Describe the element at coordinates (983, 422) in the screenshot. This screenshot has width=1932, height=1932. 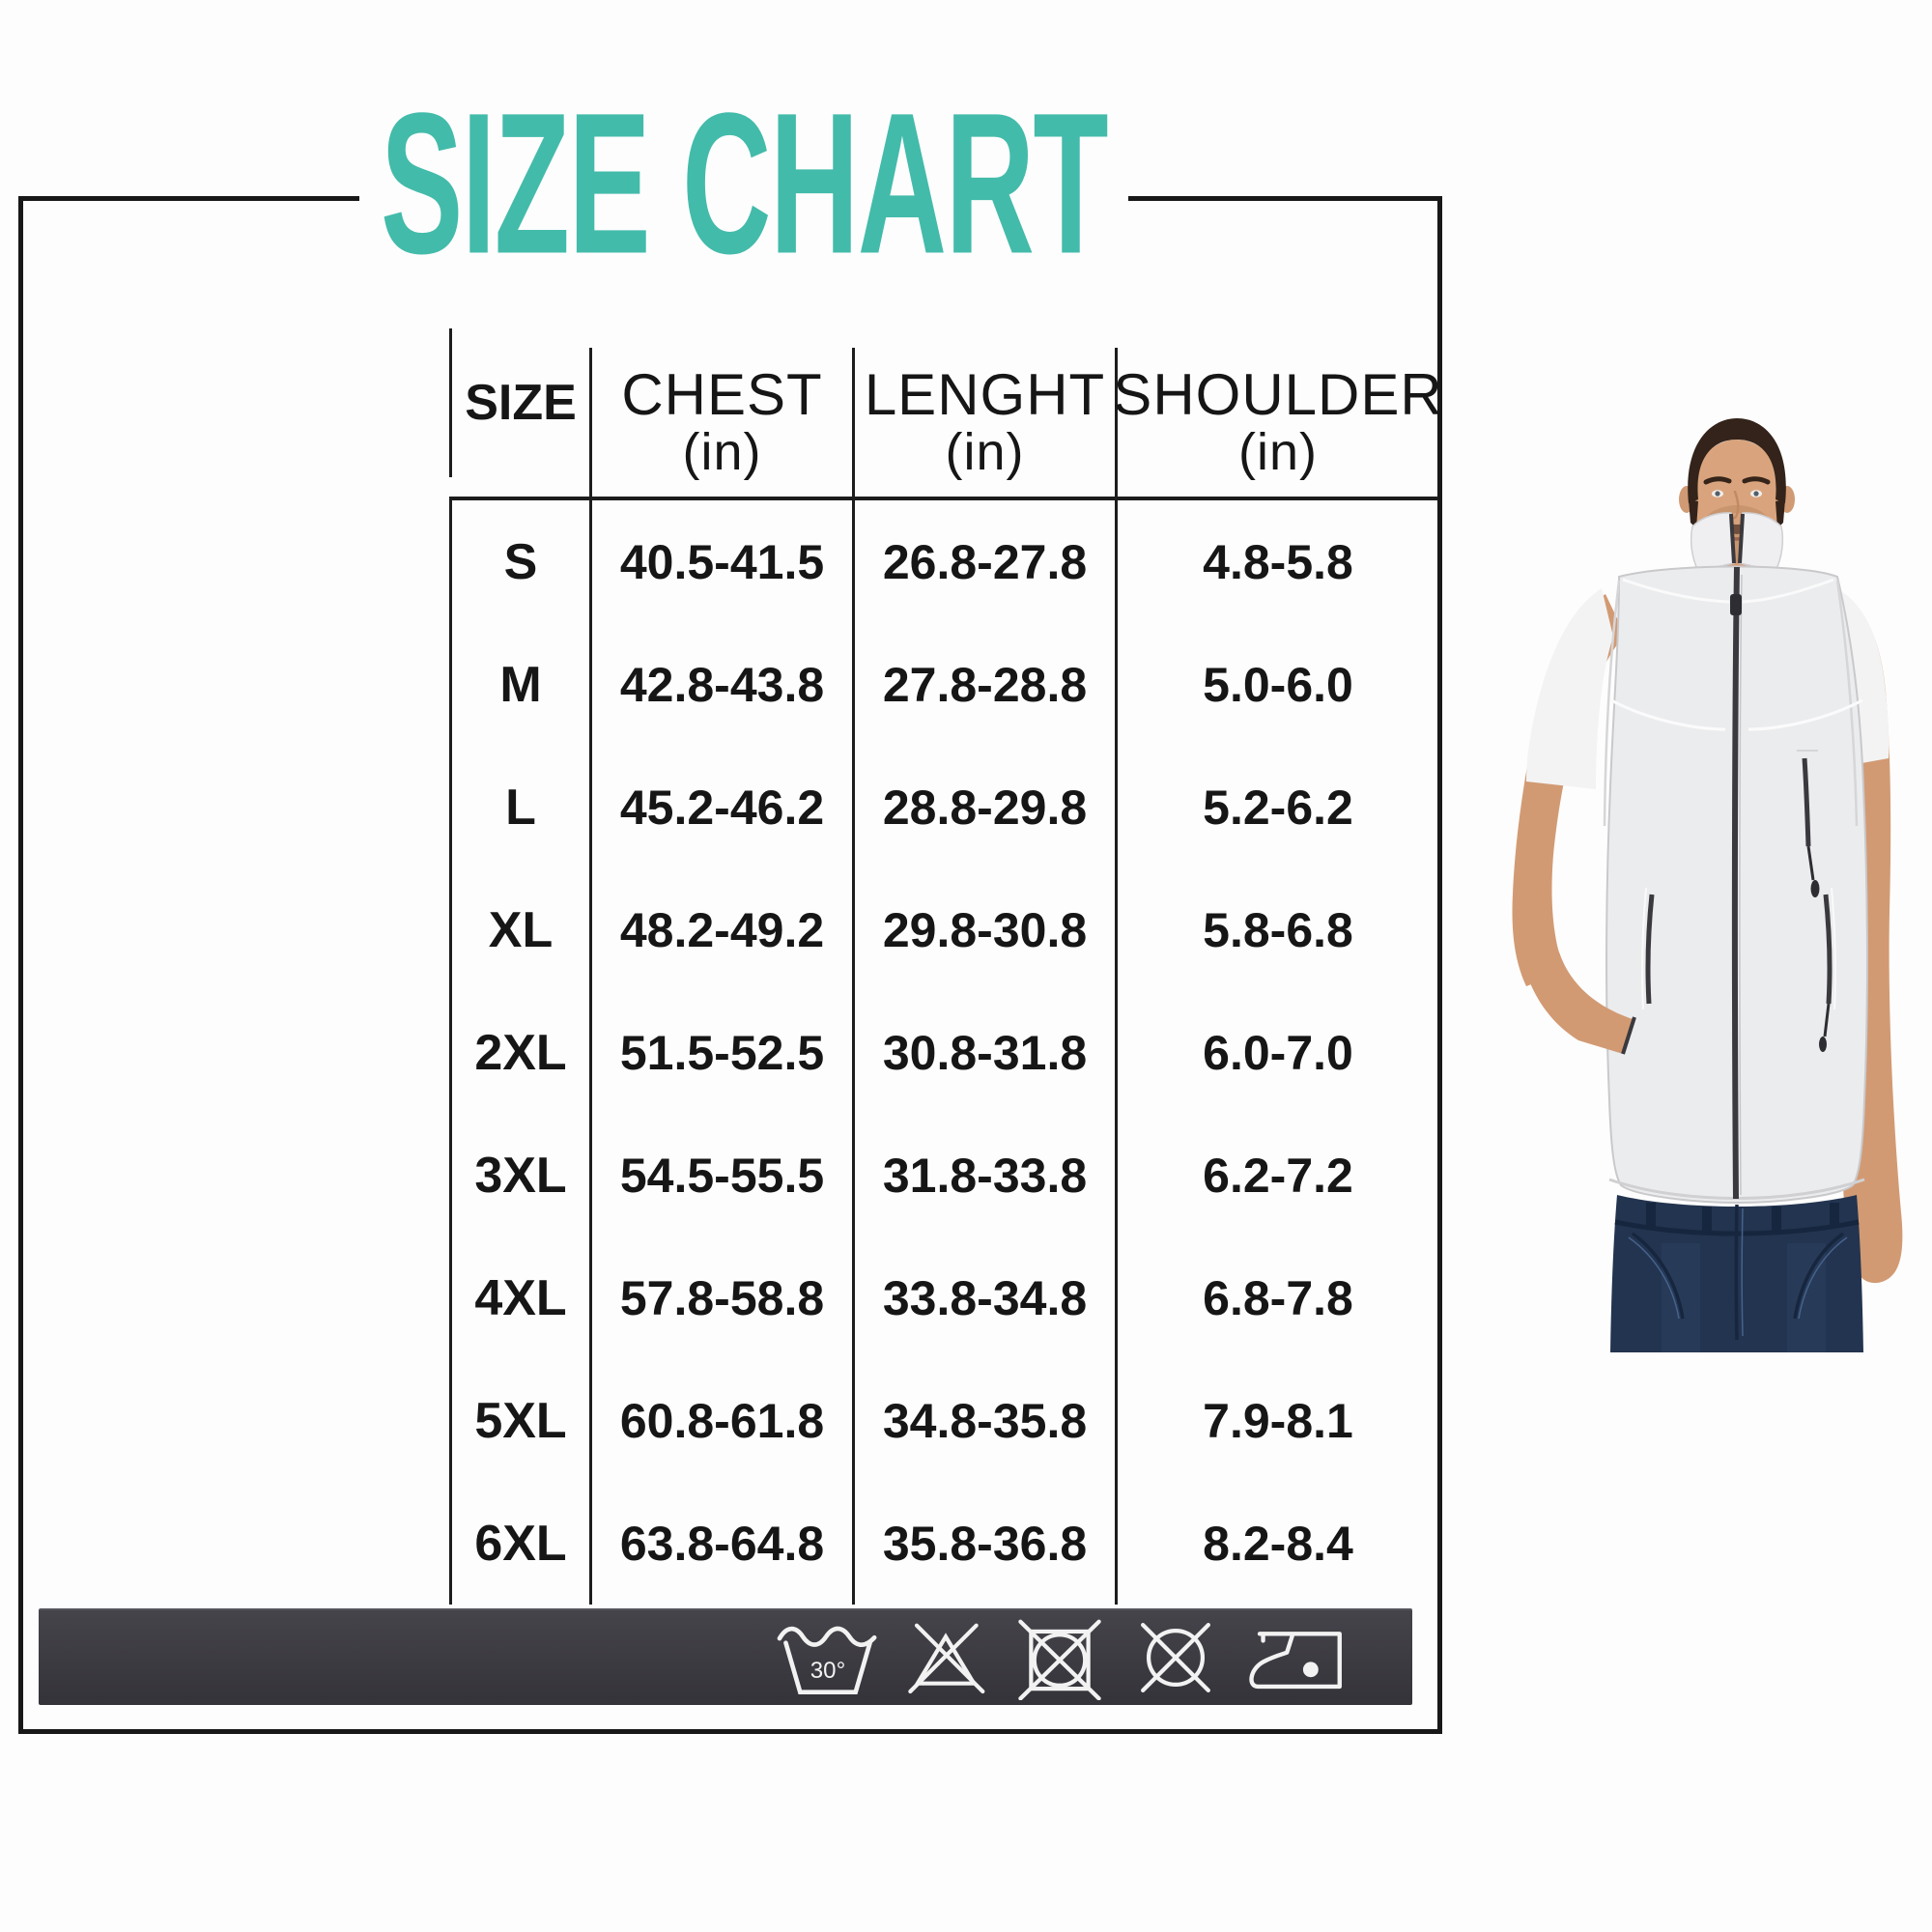
I see `header-length: LENGHT (in)` at that location.